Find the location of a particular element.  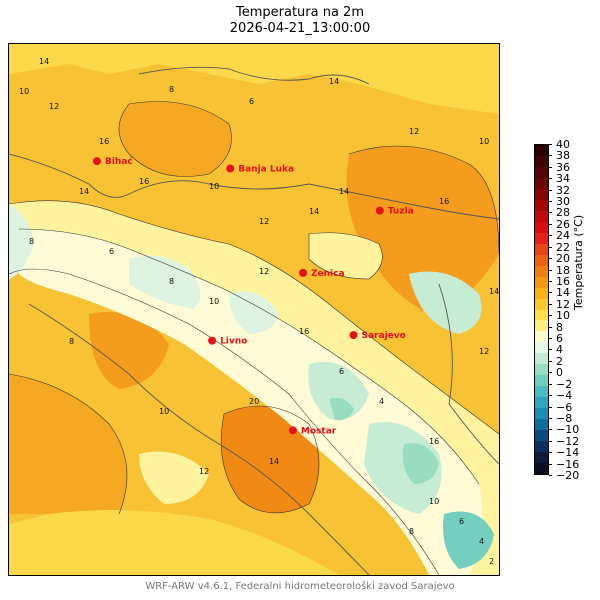

colorbar-tick-label: 24 is located at coordinates (559, 235).